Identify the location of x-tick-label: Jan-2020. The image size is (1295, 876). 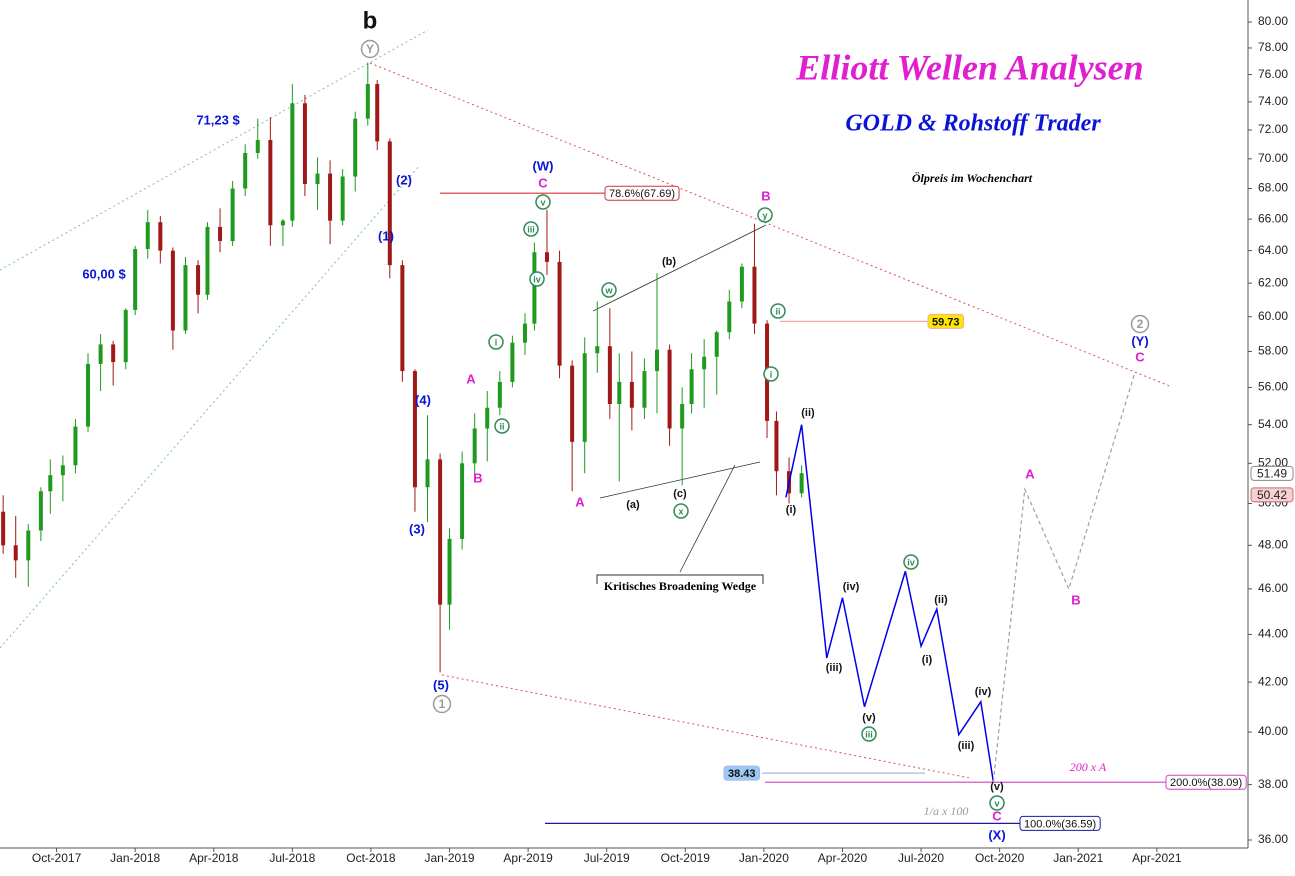
(764, 858).